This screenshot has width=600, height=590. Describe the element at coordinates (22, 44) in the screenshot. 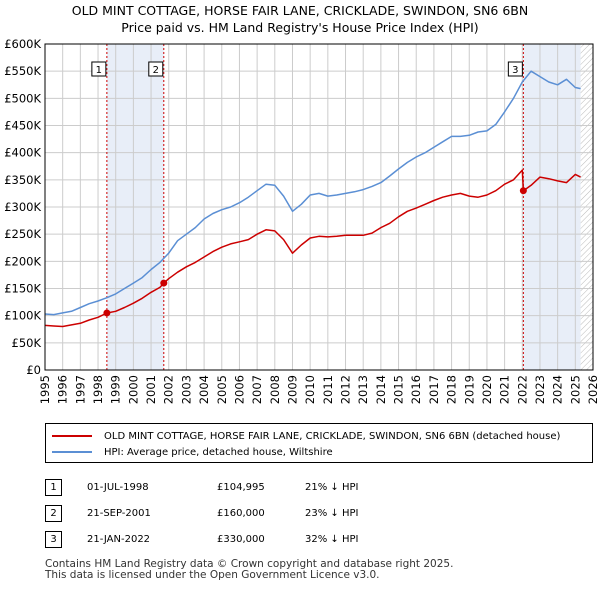

I see `y-tick-label: £600K` at that location.